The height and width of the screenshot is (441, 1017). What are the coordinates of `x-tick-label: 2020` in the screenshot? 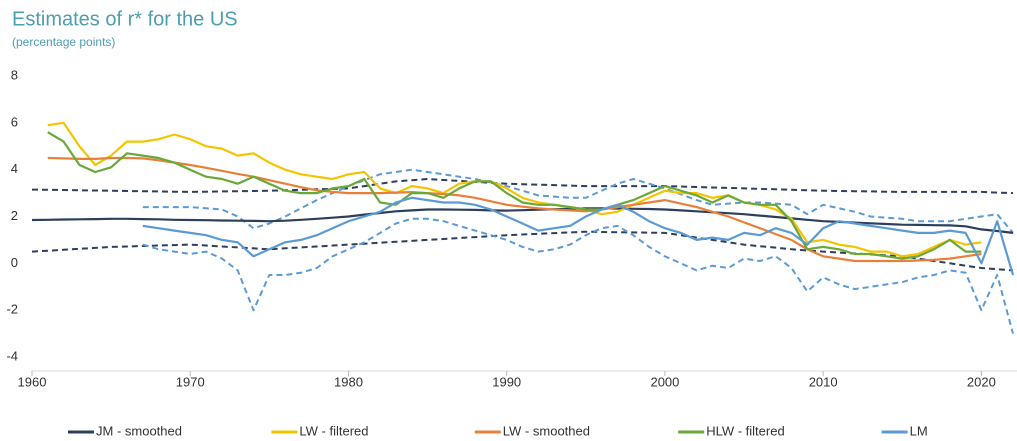 It's located at (981, 381).